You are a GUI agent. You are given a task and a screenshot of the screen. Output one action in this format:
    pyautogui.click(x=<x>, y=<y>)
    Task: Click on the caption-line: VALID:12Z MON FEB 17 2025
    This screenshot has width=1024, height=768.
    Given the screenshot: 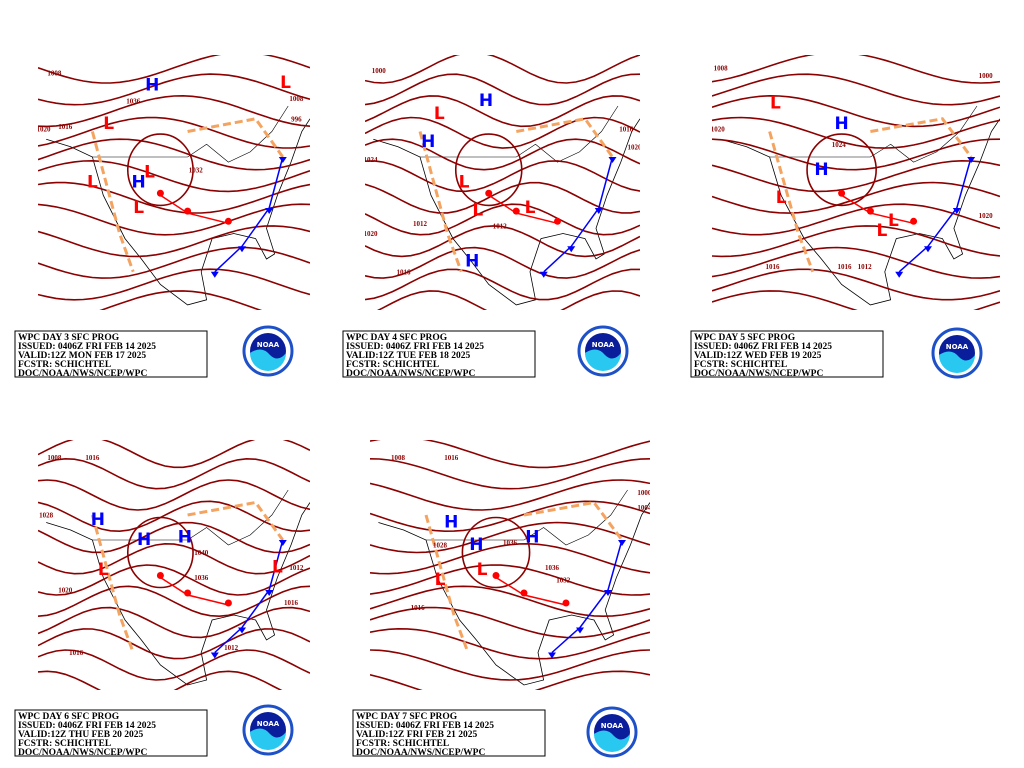 What is the action you would take?
    pyautogui.click(x=82, y=356)
    